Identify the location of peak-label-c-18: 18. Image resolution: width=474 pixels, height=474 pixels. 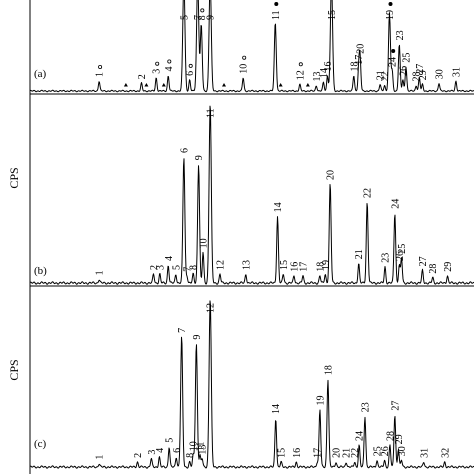
(328, 370).